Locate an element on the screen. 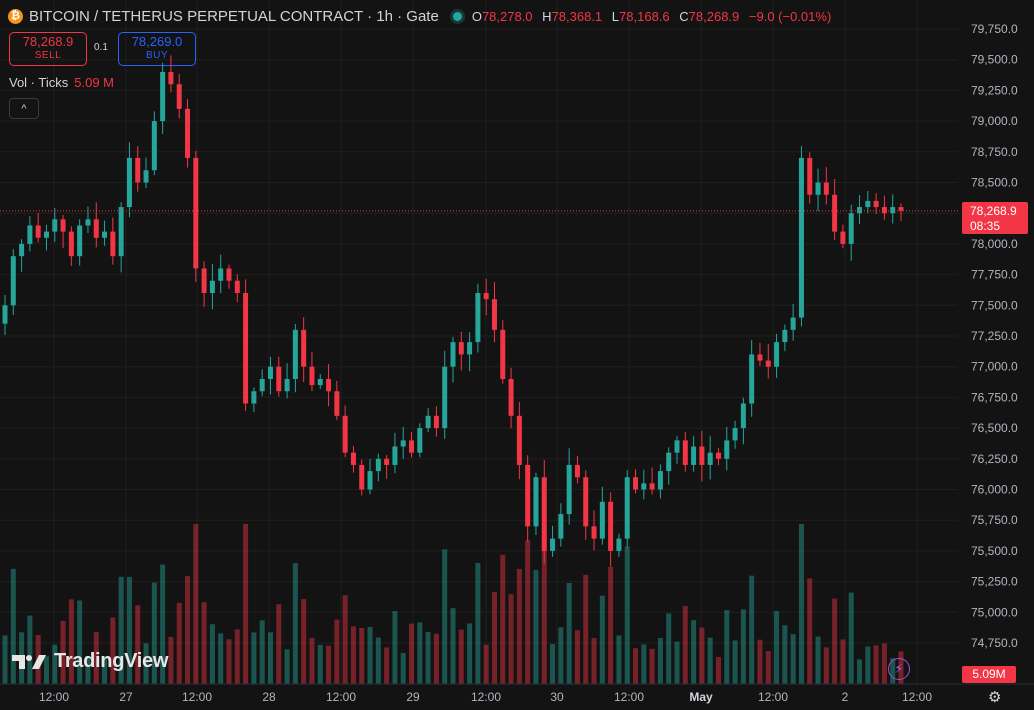  time-tick-label: 2 is located at coordinates (845, 697).